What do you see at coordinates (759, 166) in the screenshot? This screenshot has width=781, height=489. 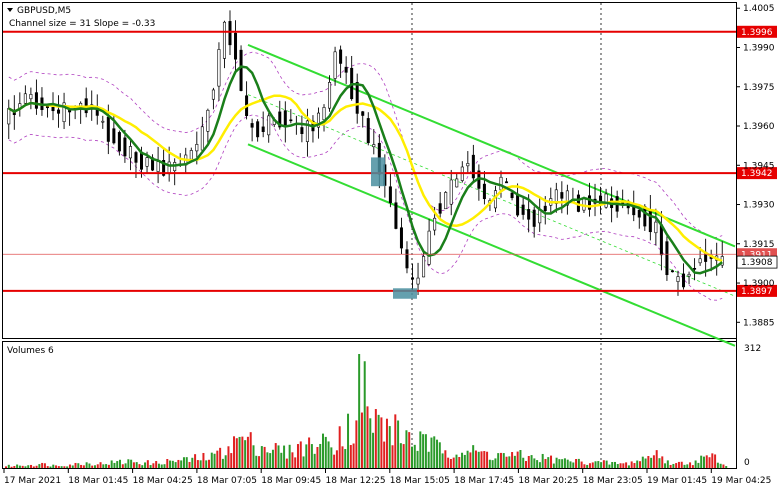 I see `y-tick-label: 1.3945` at bounding box center [759, 166].